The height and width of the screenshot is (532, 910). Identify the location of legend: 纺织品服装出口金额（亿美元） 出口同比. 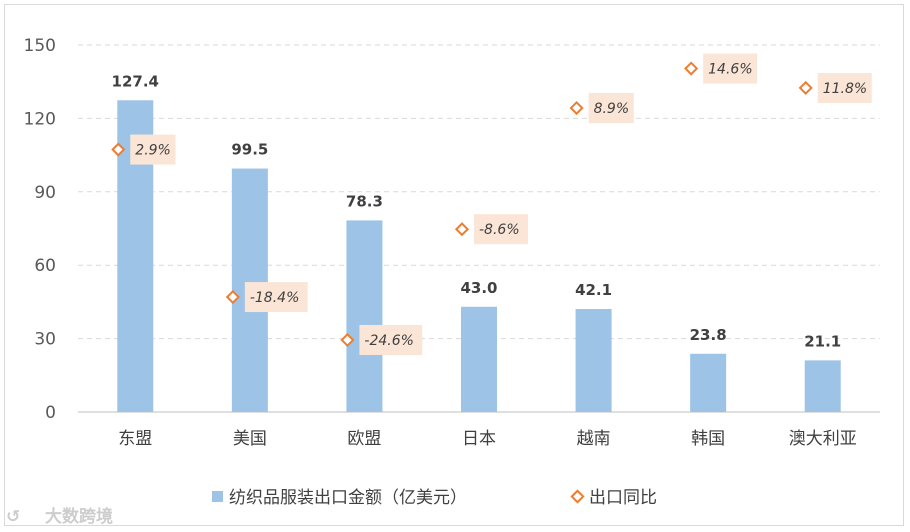
(434, 498).